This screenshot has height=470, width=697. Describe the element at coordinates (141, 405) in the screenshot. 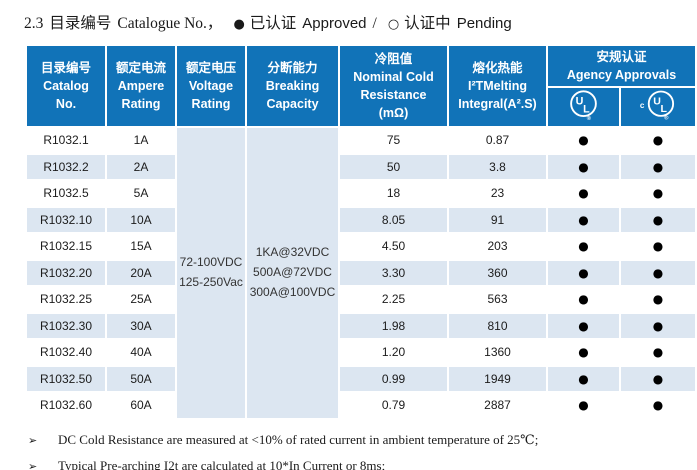

I see `ampere-cell: 60A` at that location.